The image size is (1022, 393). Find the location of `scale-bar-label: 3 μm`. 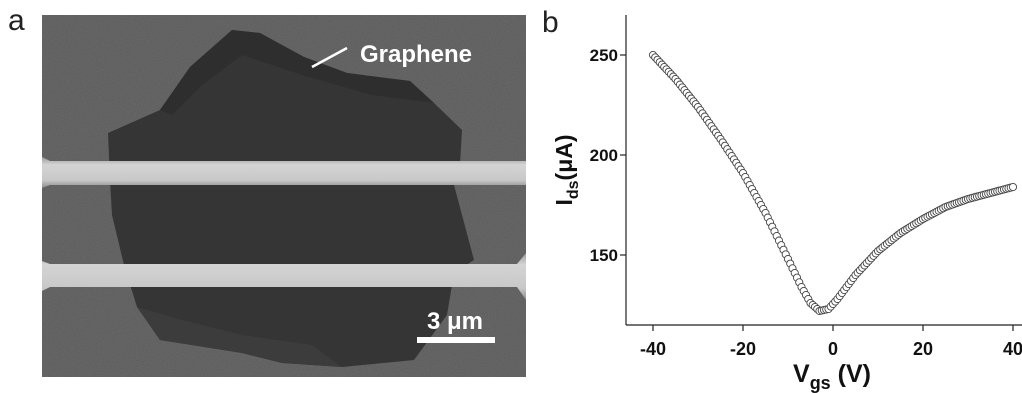

scale-bar-label: 3 μm is located at coordinates (455, 321).